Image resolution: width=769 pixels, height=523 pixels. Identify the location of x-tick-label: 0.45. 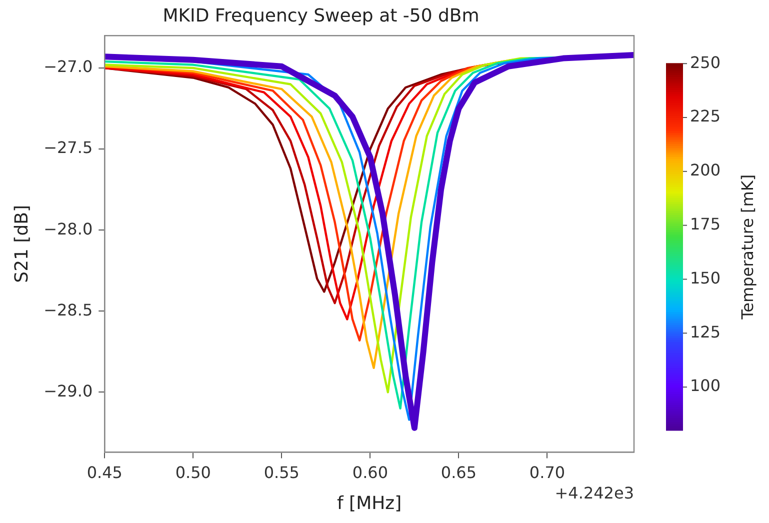
(104, 472).